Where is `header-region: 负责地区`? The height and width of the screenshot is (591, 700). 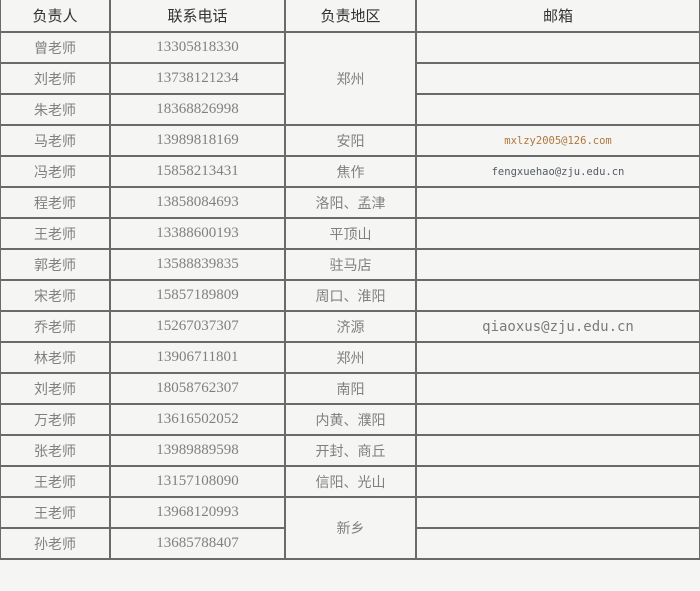
header-region: 负责地区 is located at coordinates (350, 16).